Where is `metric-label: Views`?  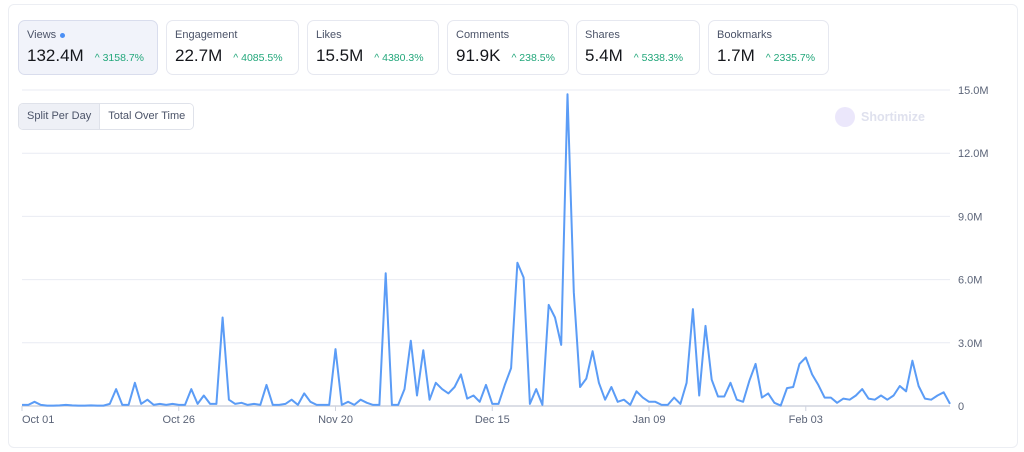 metric-label: Views is located at coordinates (42, 35).